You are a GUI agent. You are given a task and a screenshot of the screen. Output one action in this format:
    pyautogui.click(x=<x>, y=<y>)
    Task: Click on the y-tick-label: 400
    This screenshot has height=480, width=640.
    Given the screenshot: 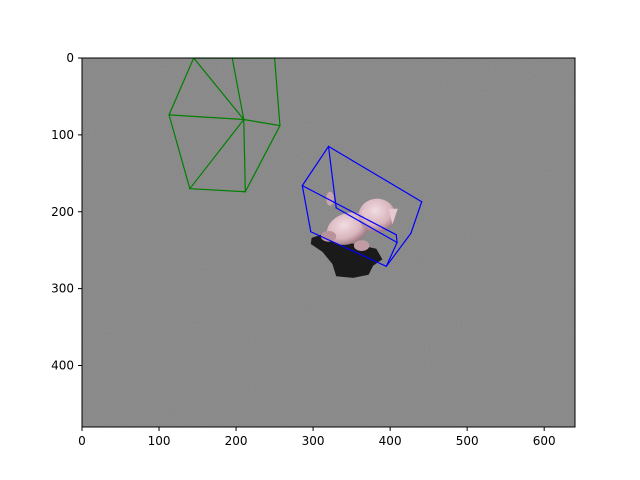 What is the action you would take?
    pyautogui.click(x=62, y=366)
    